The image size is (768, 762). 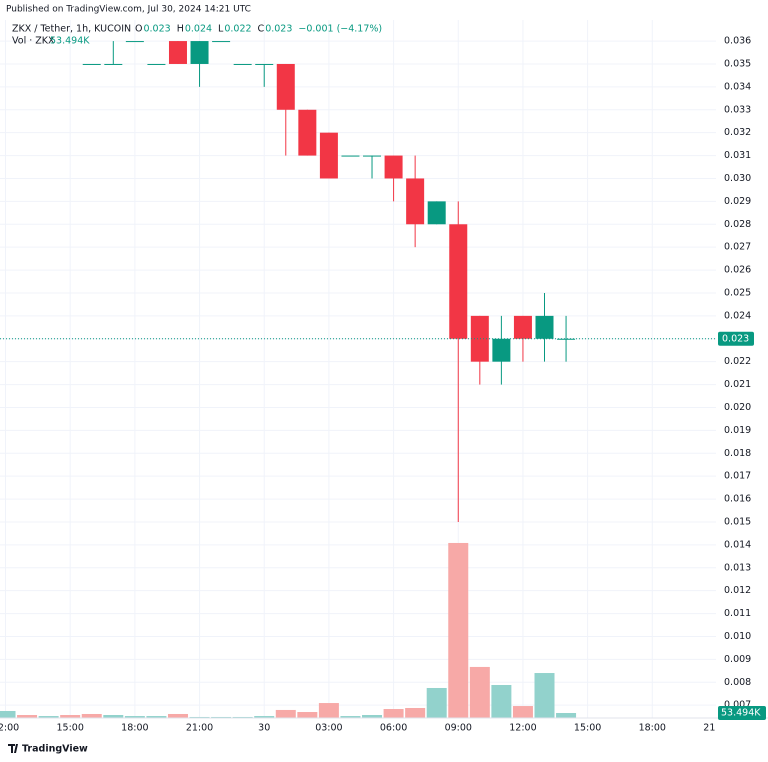 I want to click on y-tick-label: 0.029, so click(x=737, y=201).